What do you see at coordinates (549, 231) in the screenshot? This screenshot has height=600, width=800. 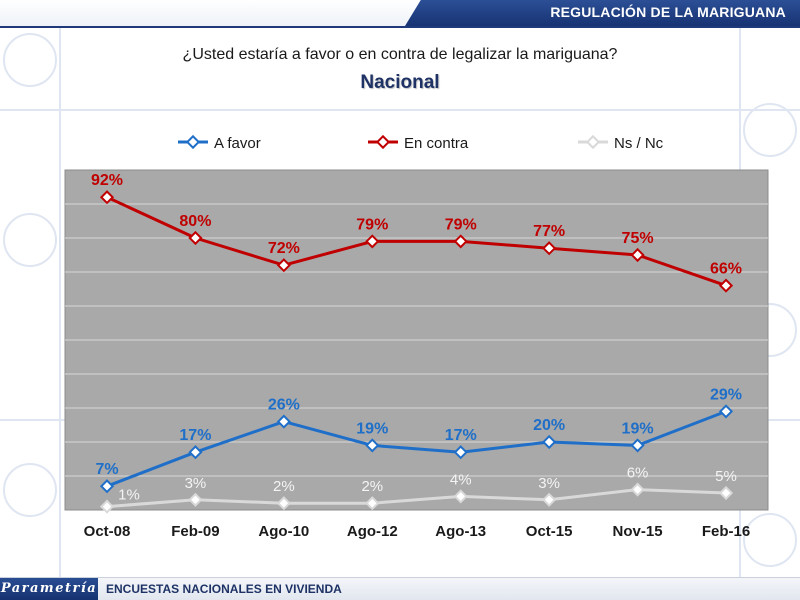 I see `data-label: 77%` at bounding box center [549, 231].